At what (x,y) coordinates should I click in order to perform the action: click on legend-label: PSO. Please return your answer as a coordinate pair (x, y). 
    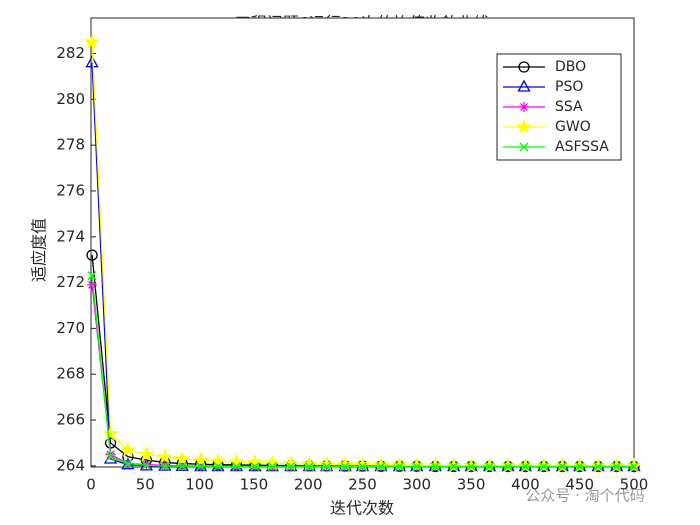
    Looking at the image, I should click on (569, 87).